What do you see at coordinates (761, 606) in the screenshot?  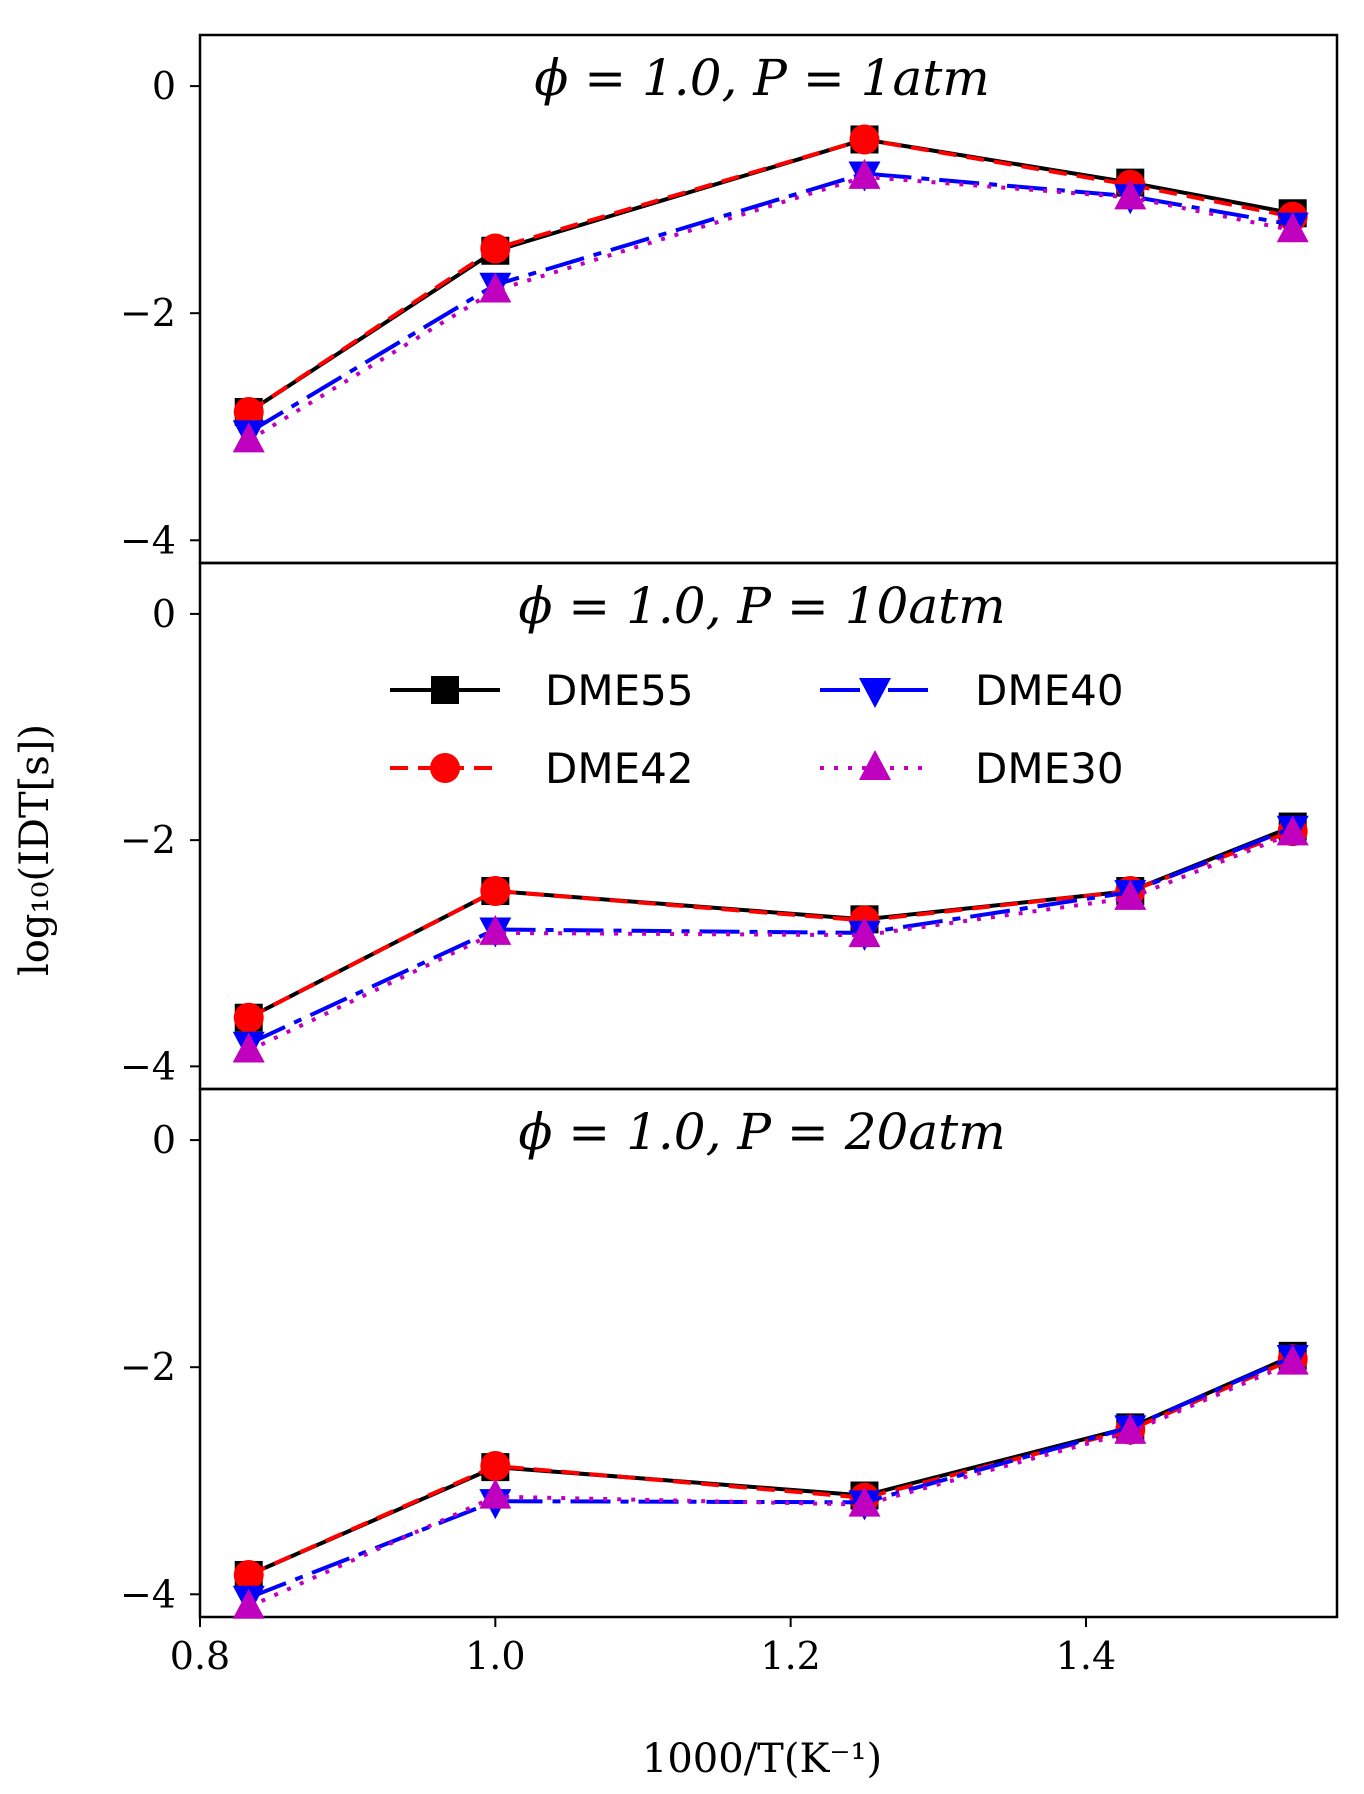 I see `panel-title: ϕ = 1.0, P = 10atm` at bounding box center [761, 606].